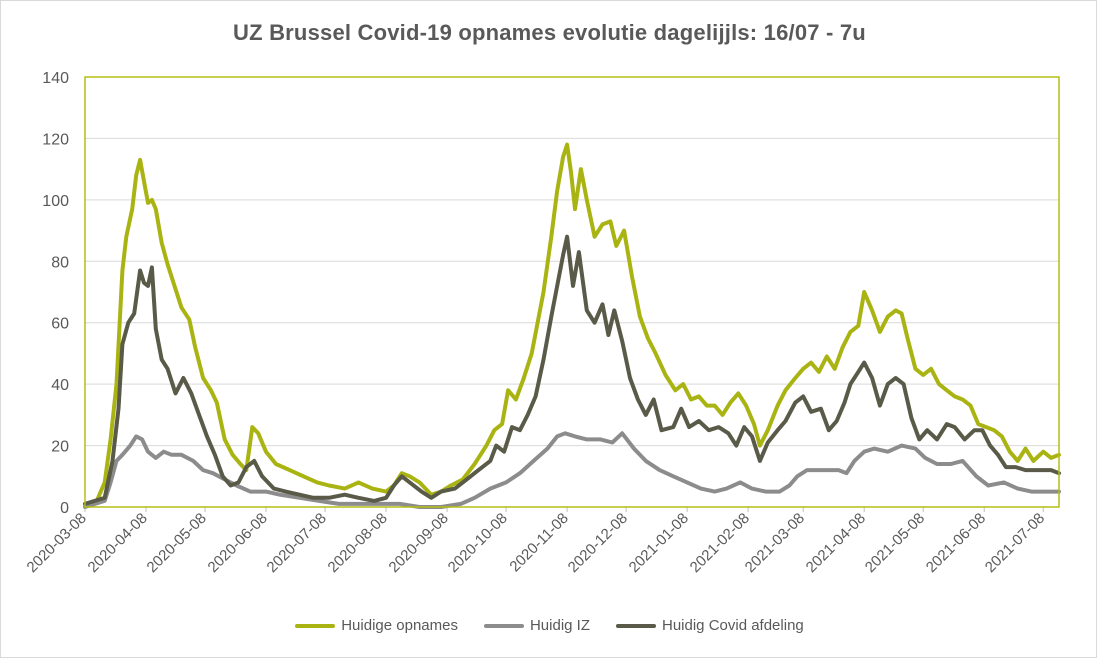 Image resolution: width=1099 pixels, height=660 pixels. I want to click on x-tick-label: 2020-05-08, so click(177, 543).